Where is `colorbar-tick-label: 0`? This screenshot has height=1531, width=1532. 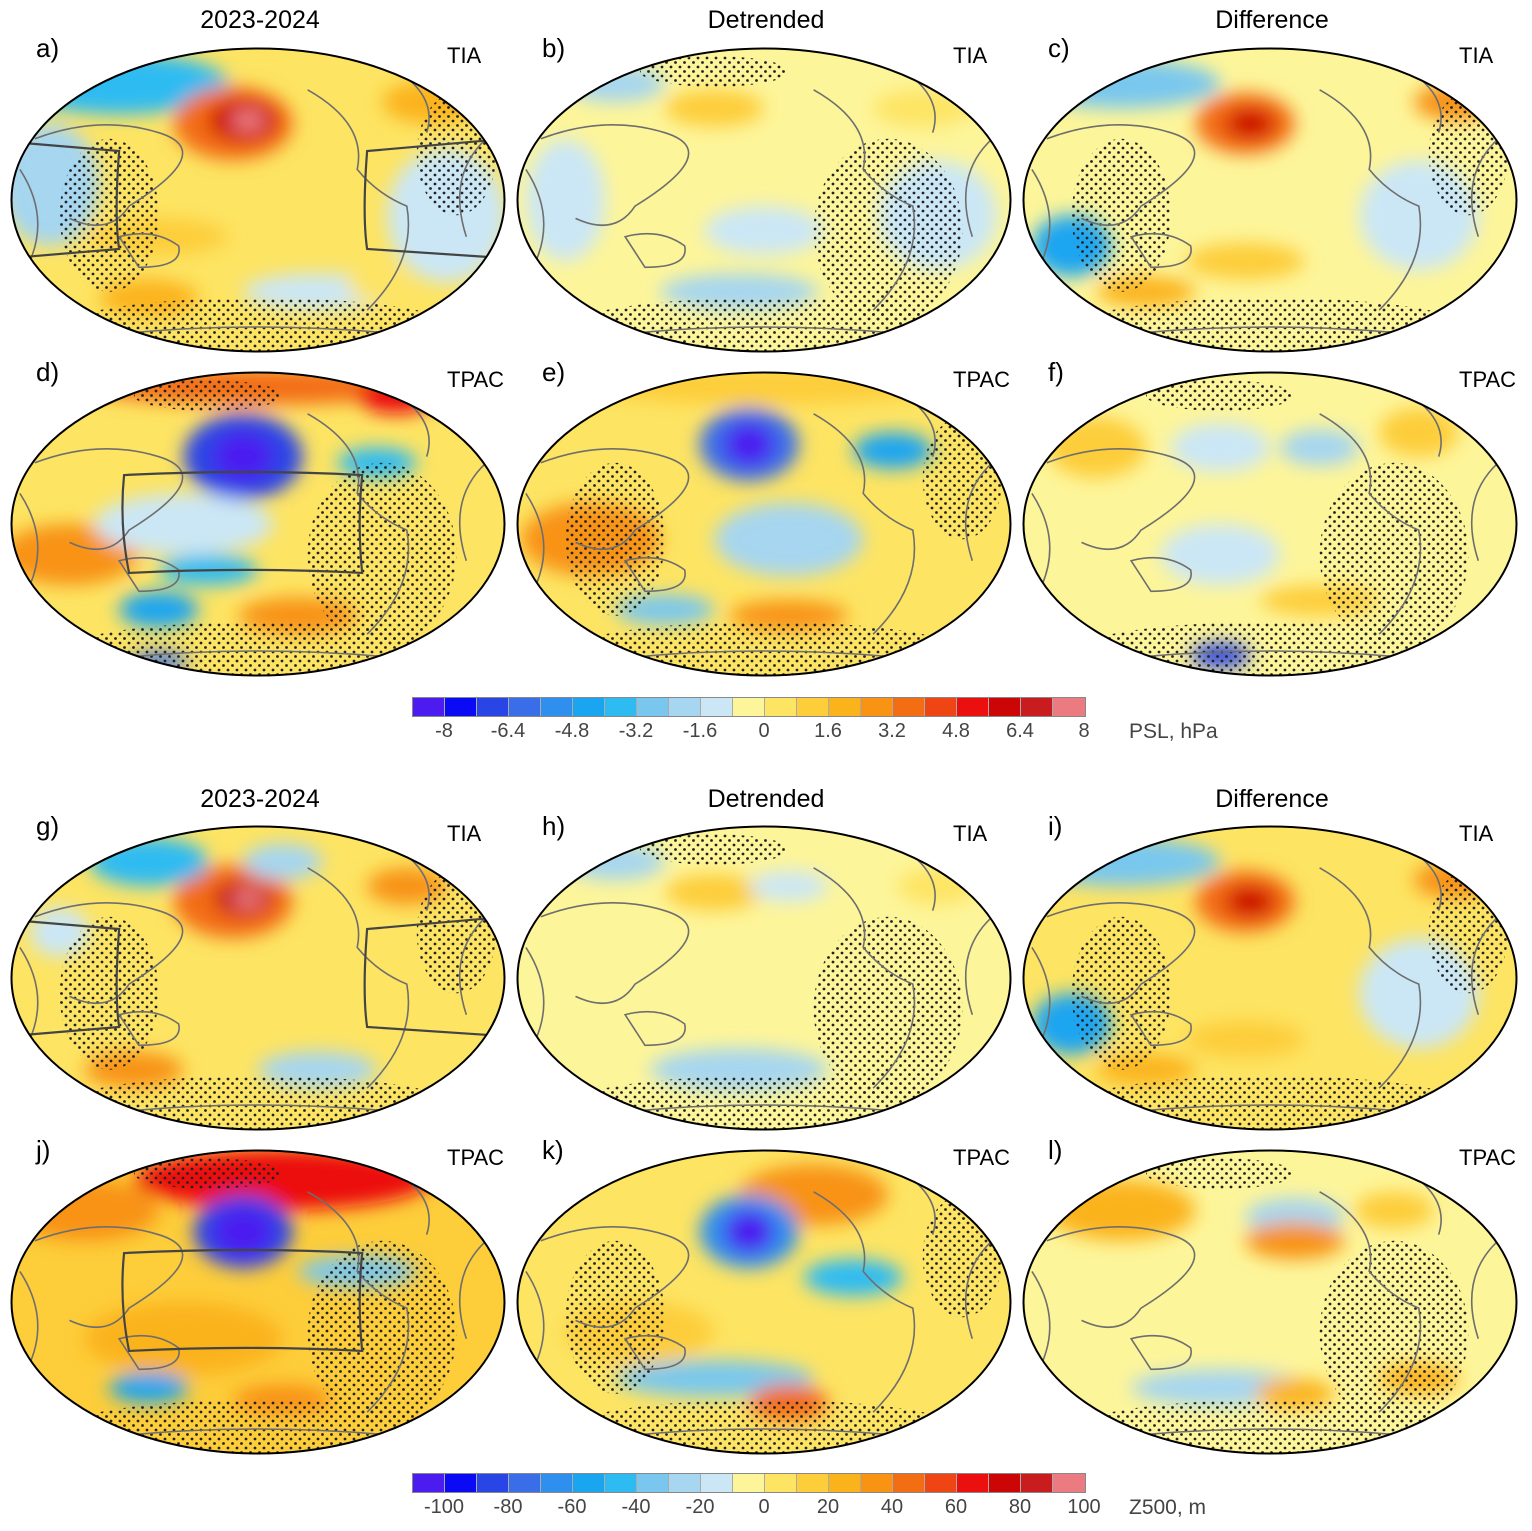 colorbar-tick-label: 0 is located at coordinates (764, 731).